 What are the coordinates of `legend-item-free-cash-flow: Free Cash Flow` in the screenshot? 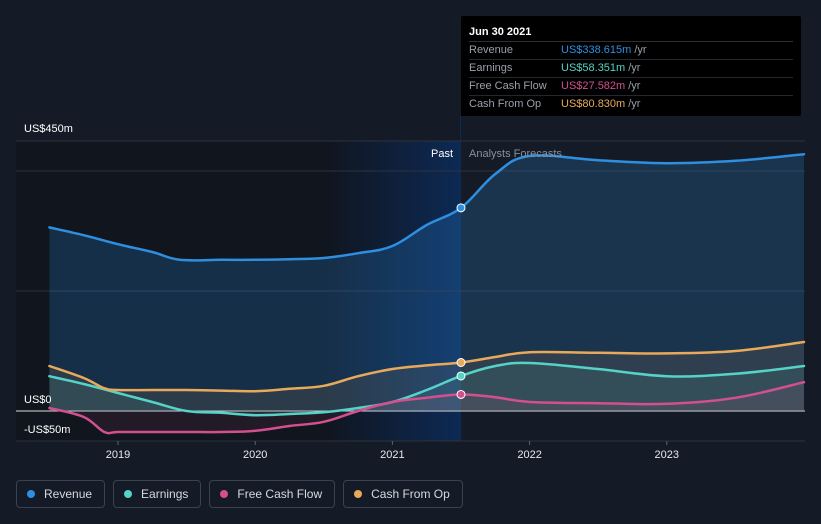 It's located at (272, 494).